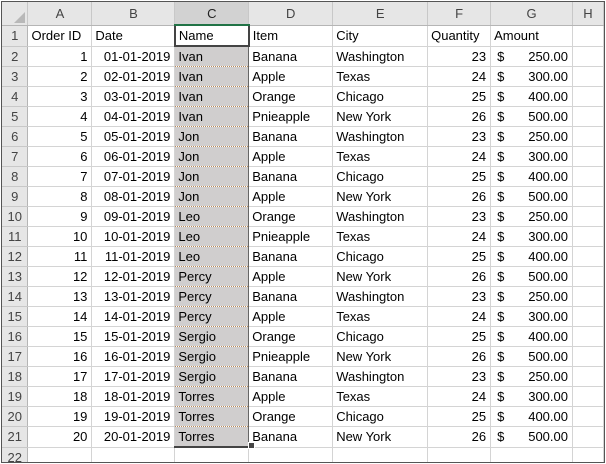 This screenshot has width=606, height=464. What do you see at coordinates (212, 76) in the screenshot?
I see `name-cell: Ivan` at bounding box center [212, 76].